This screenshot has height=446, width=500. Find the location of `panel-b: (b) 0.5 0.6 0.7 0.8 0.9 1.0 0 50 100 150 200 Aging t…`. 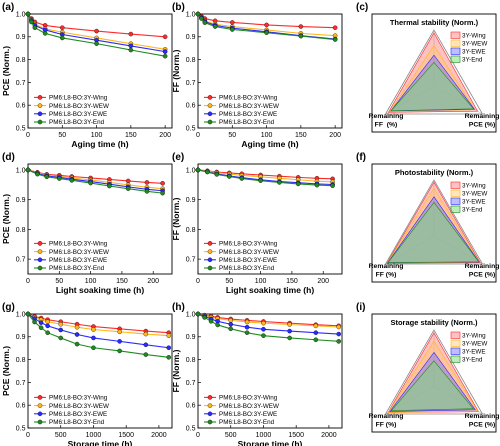

panel-b: (b) 0.5 0.6 0.7 0.8 0.9 1.0 0 50 100 150 200 Aging t… is located at coordinates (257, 75).